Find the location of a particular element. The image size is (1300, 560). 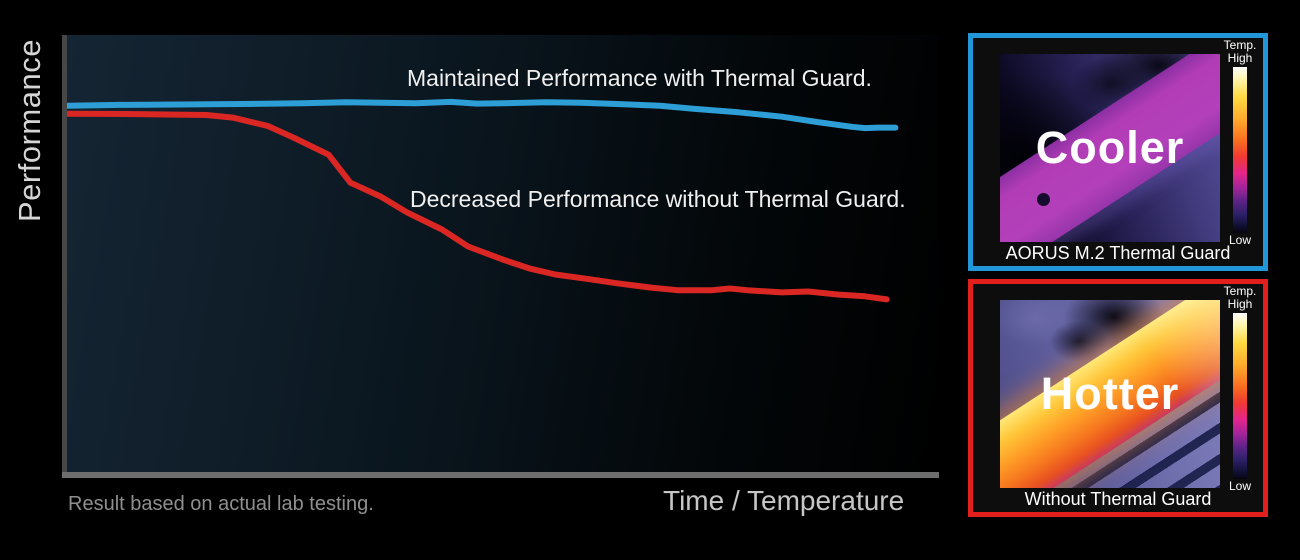

thermal-image-cooler: Cooler is located at coordinates (1110, 148).